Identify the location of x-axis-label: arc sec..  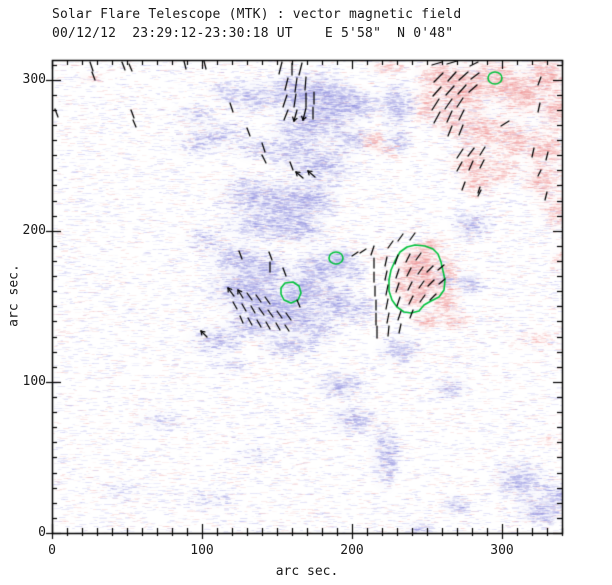
(307, 571).